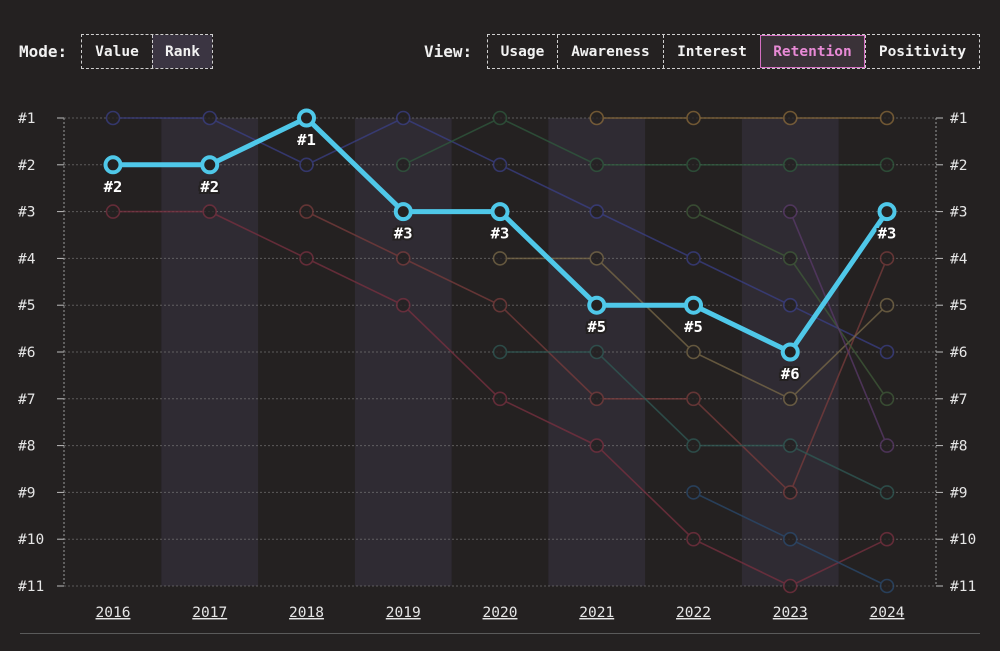 This screenshot has width=1000, height=651. What do you see at coordinates (26, 353) in the screenshot?
I see `y-tick-label-left: #6` at bounding box center [26, 353].